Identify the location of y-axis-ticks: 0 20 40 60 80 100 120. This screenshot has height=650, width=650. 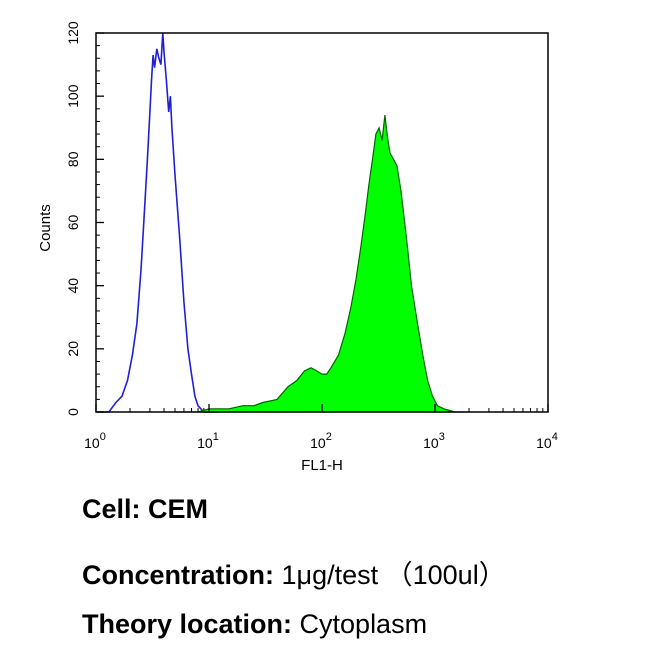
(84, 218).